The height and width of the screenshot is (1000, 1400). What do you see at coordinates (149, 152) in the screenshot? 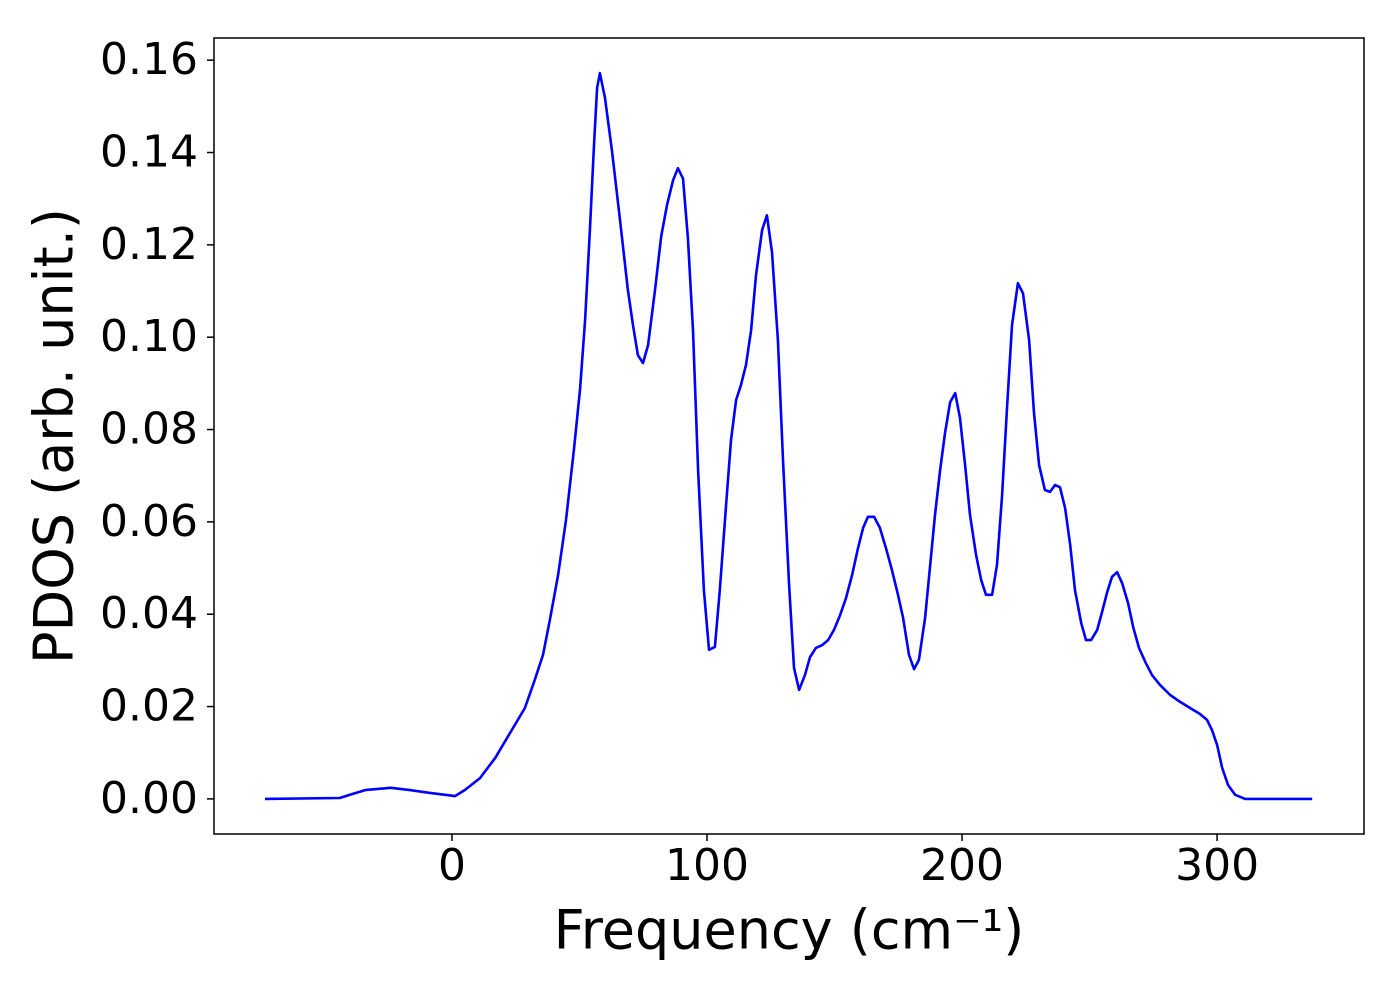
I see `y-tick-label: 0.14` at bounding box center [149, 152].